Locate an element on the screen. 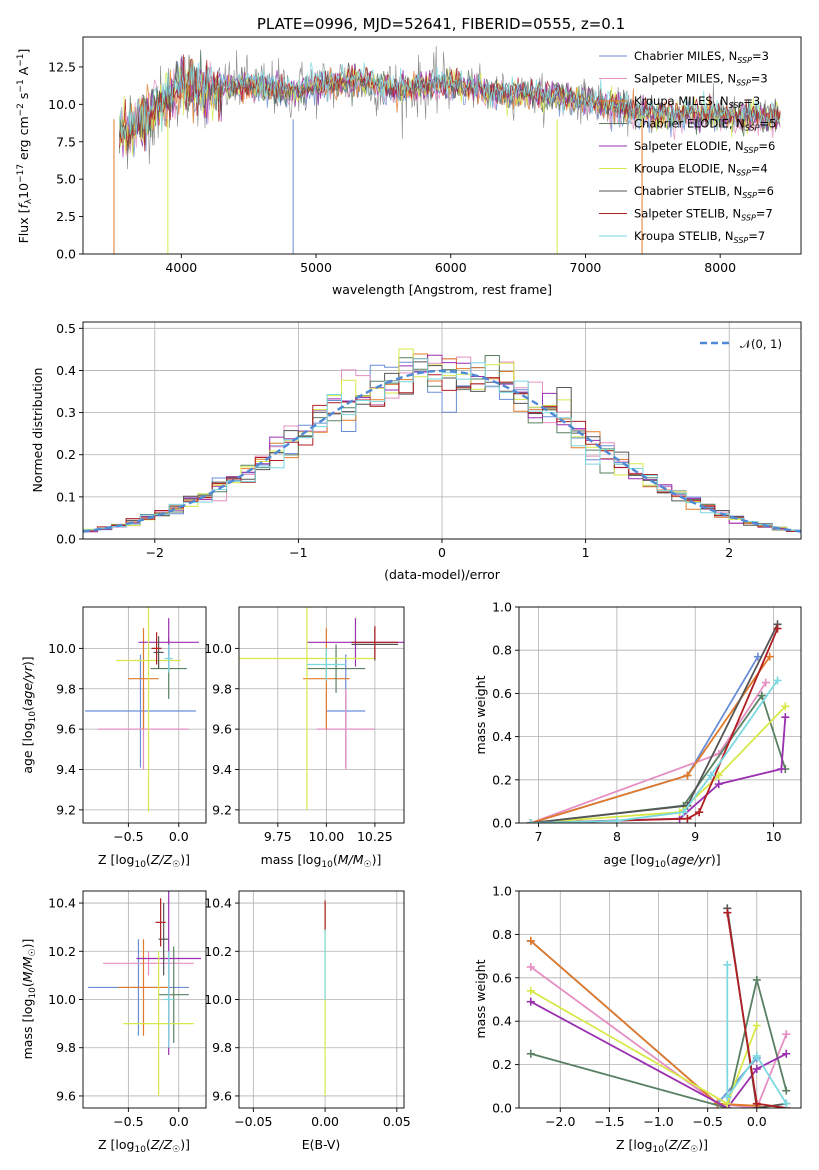 The width and height of the screenshot is (819, 1170). legend-entry-7: Salpeter STELIB, NSSP=7 is located at coordinates (703, 215).